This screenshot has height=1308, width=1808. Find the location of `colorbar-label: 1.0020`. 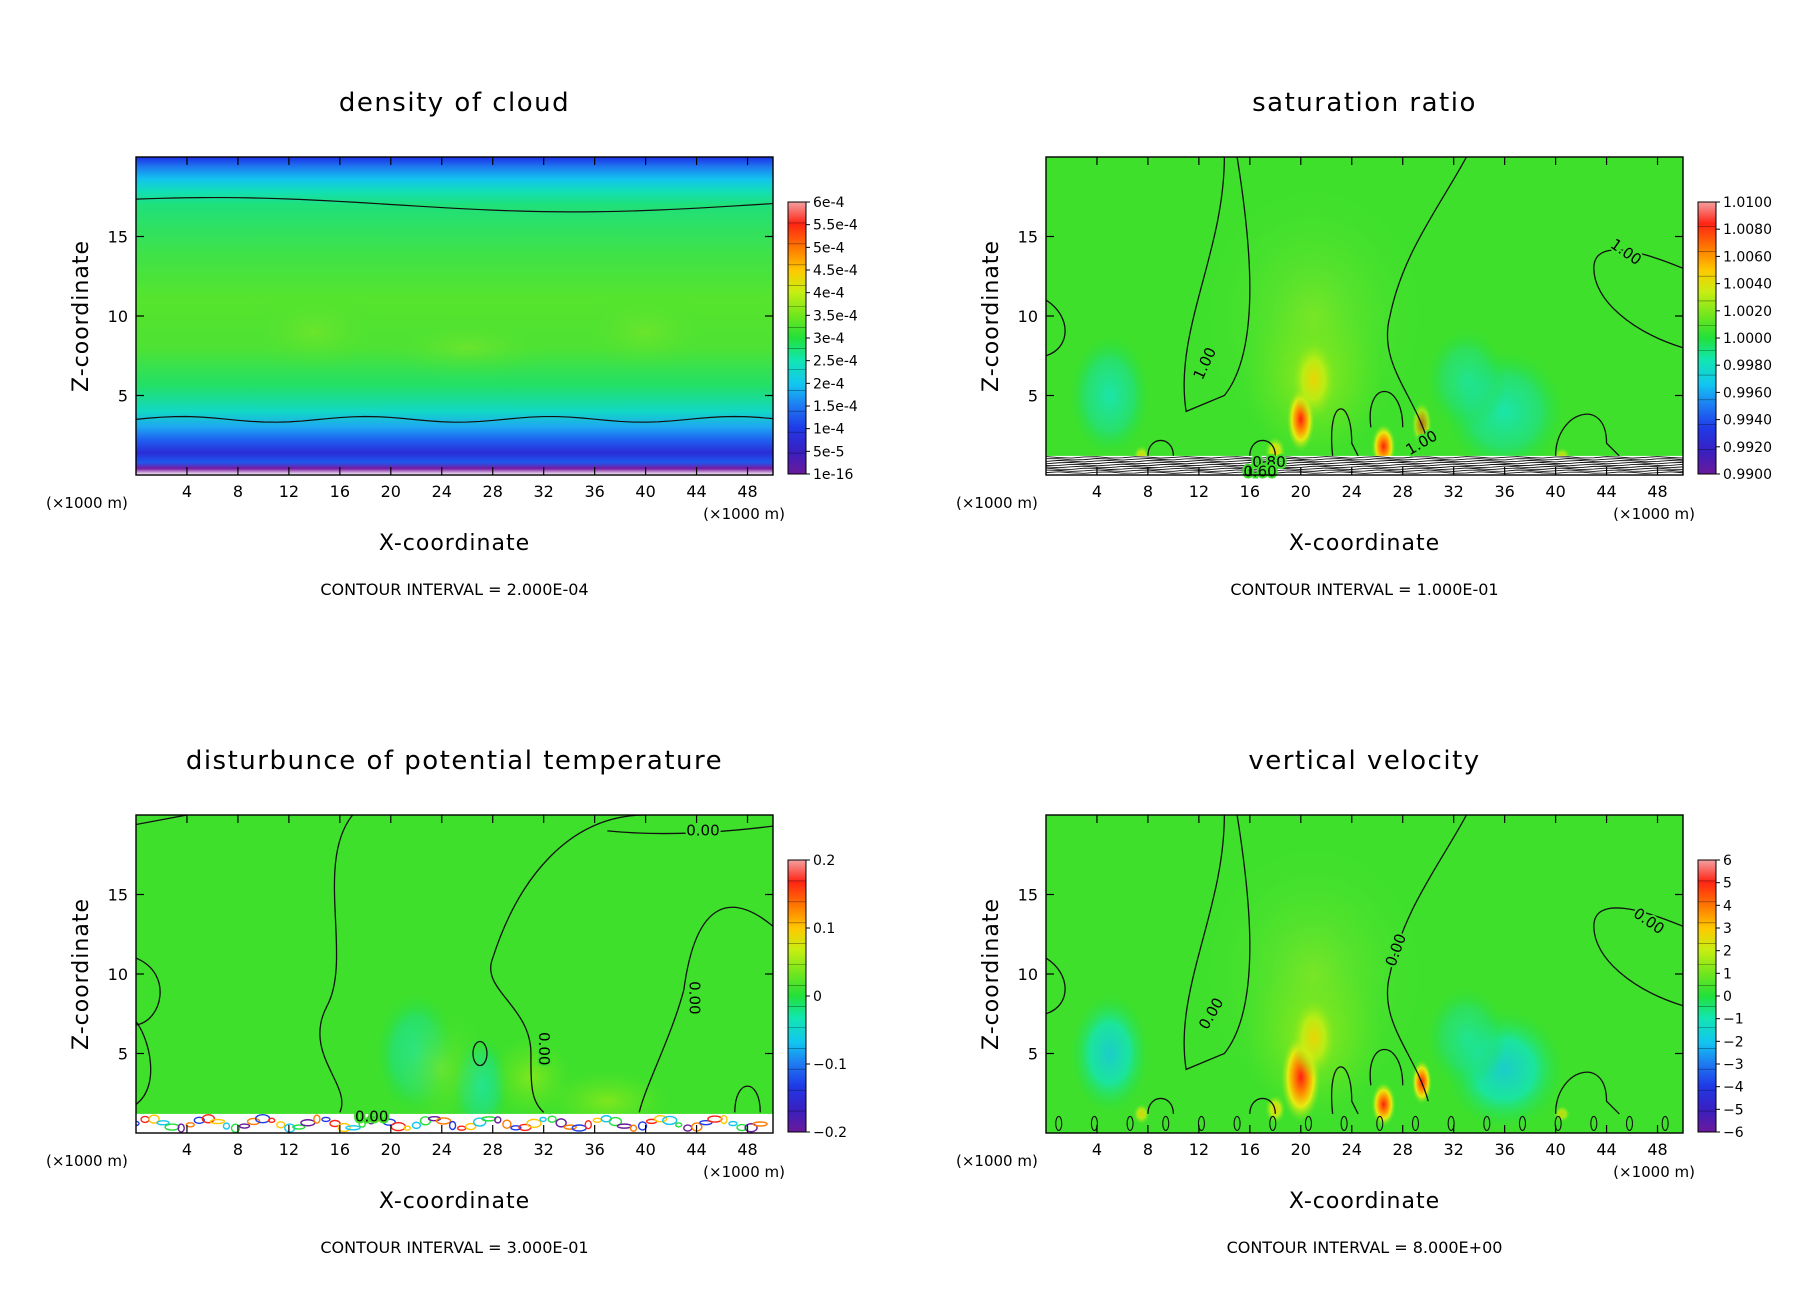

colorbar-label: 1.0020 is located at coordinates (1747, 312).